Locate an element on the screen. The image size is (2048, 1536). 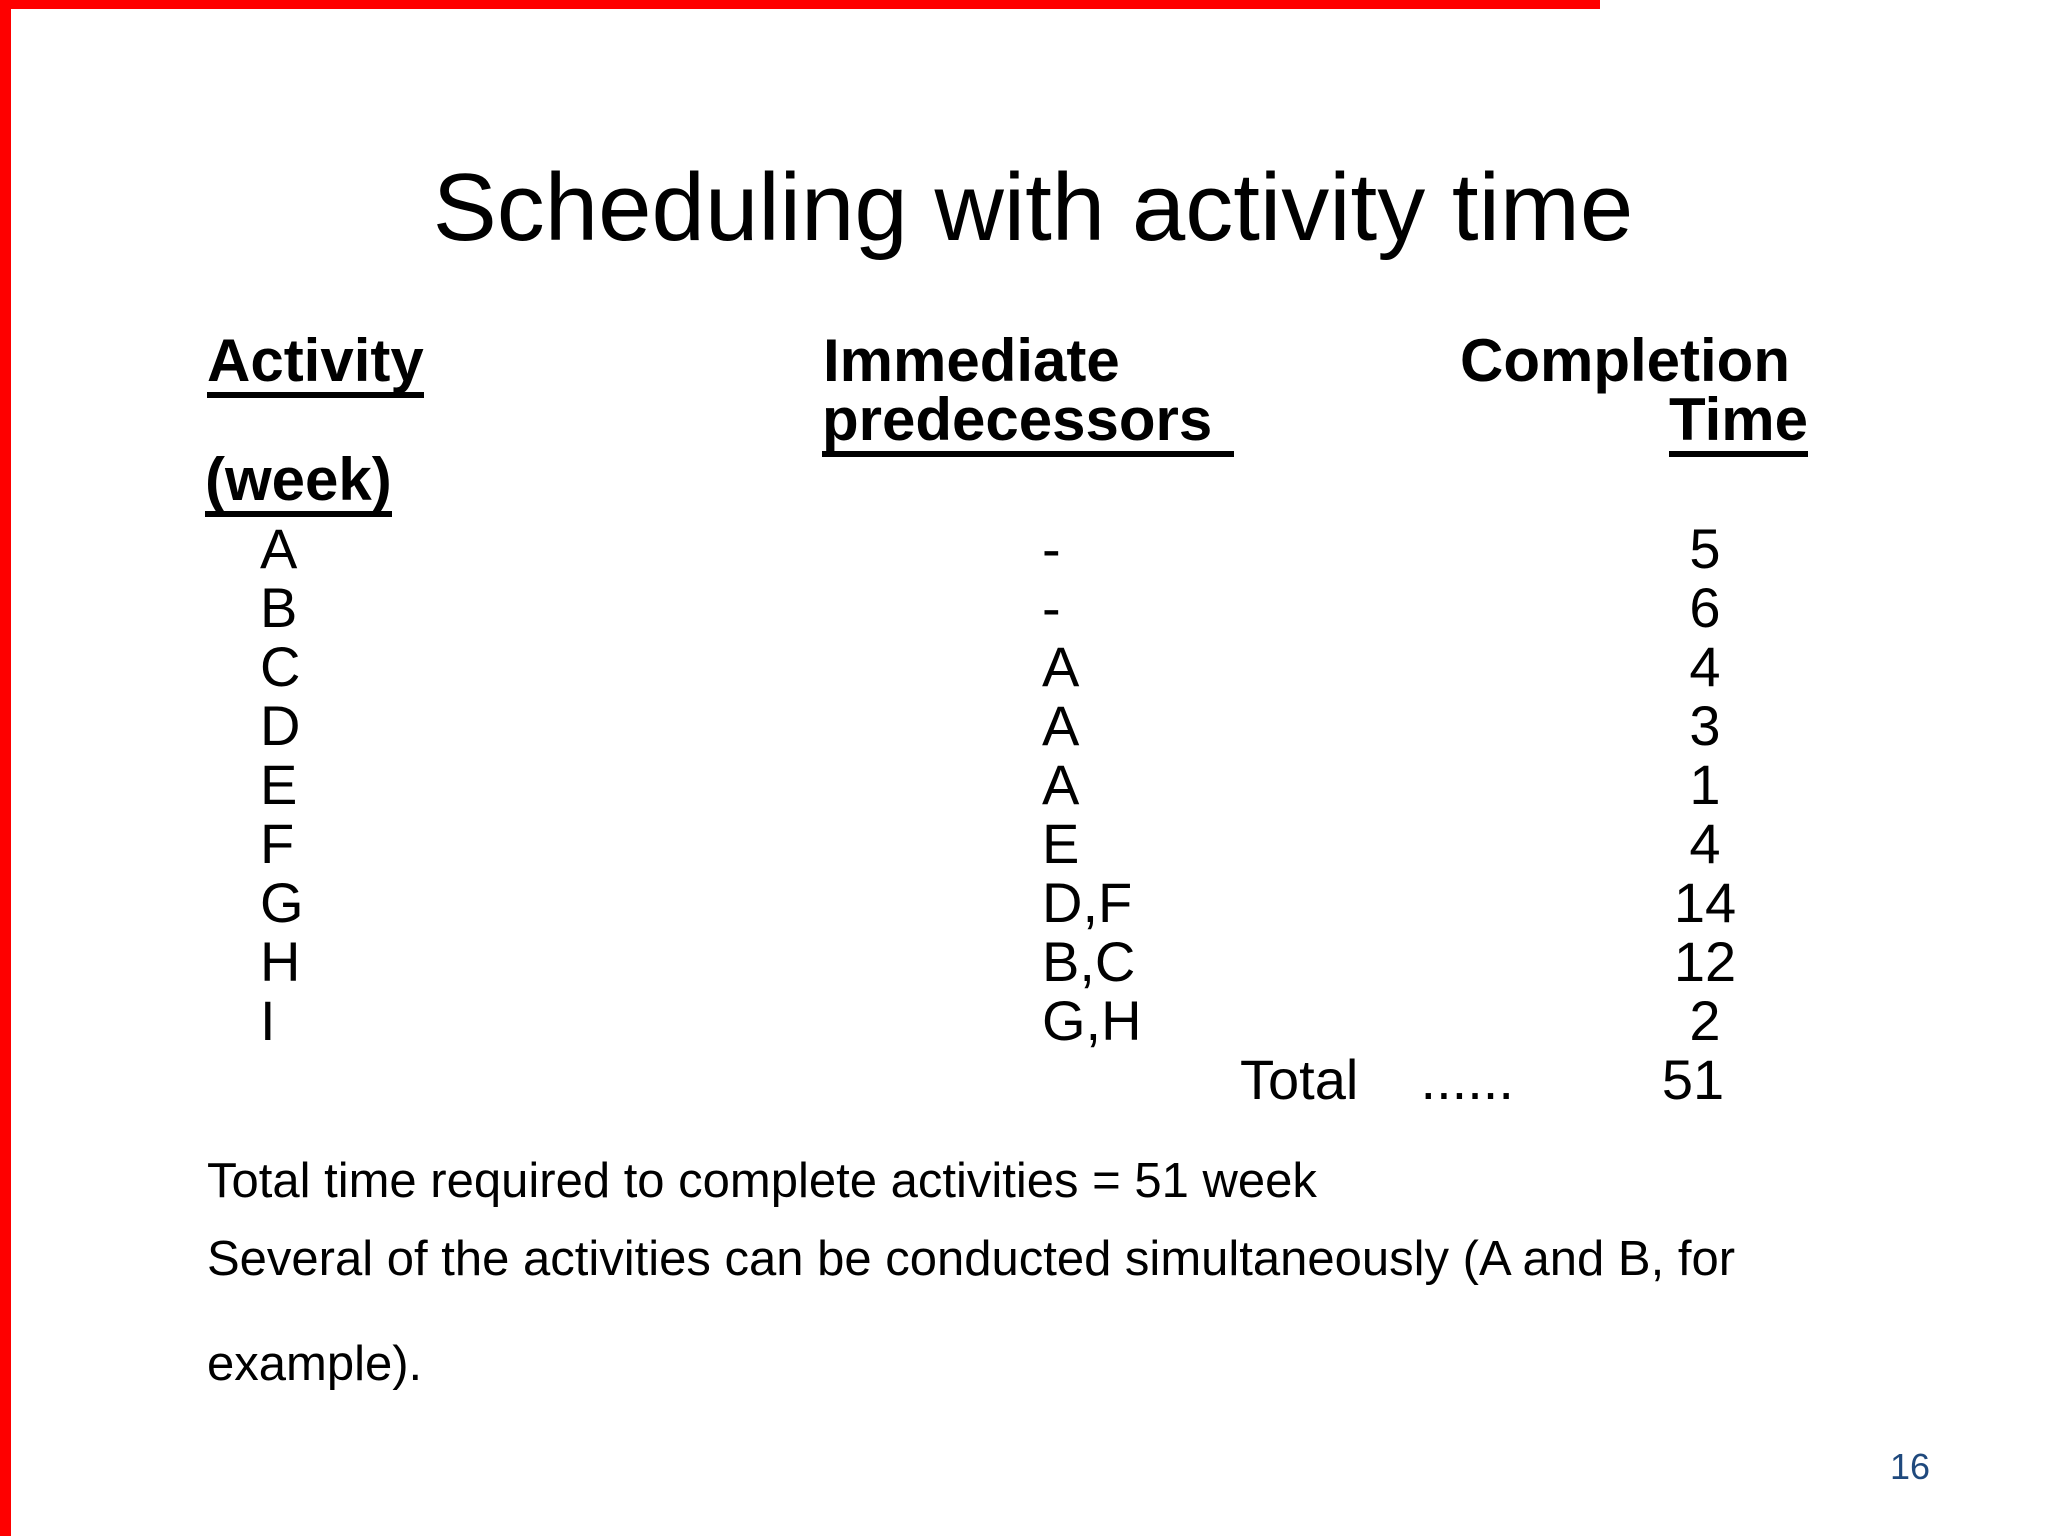
time-cell: 1 is located at coordinates (1705, 784).